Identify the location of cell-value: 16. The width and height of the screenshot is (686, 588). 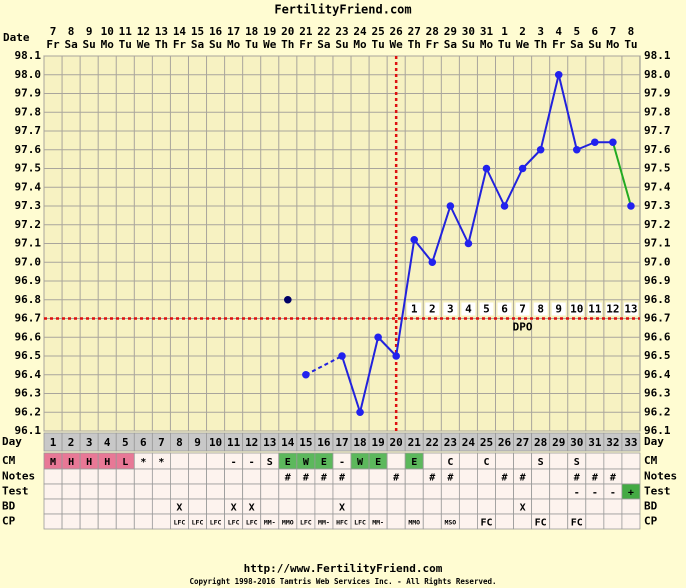
(324, 442).